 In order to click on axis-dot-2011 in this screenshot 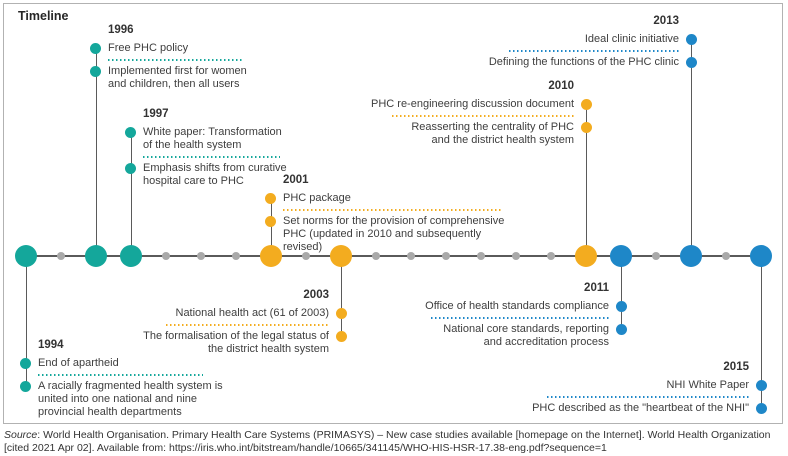, I will do `click(621, 256)`.